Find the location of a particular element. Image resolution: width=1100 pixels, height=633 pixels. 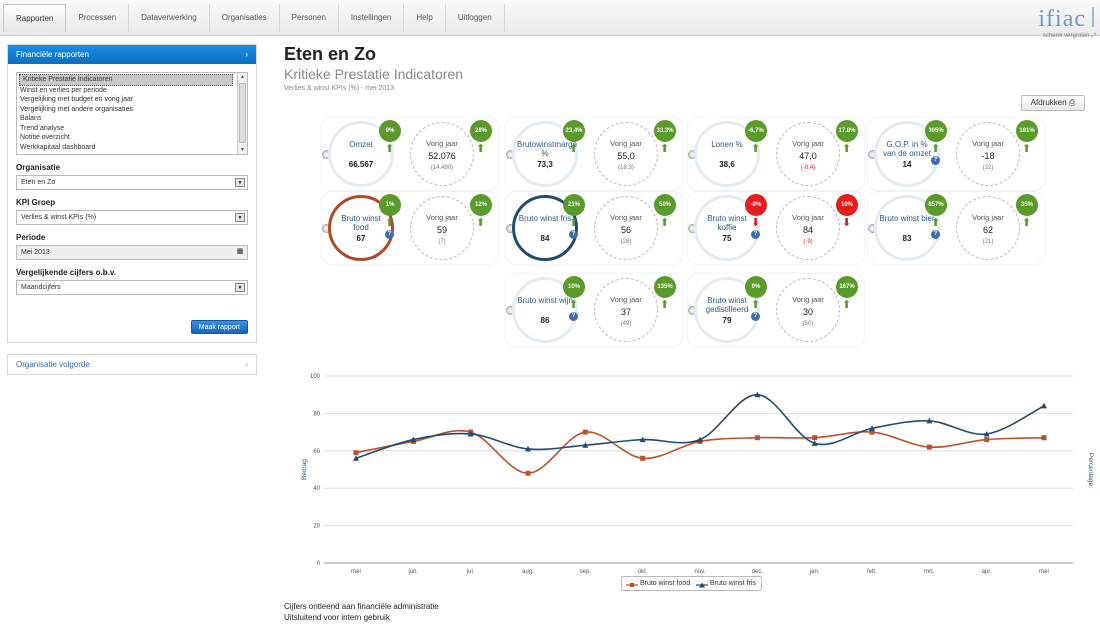

kpi-prev-change-badge: 33.3% is located at coordinates (665, 131).